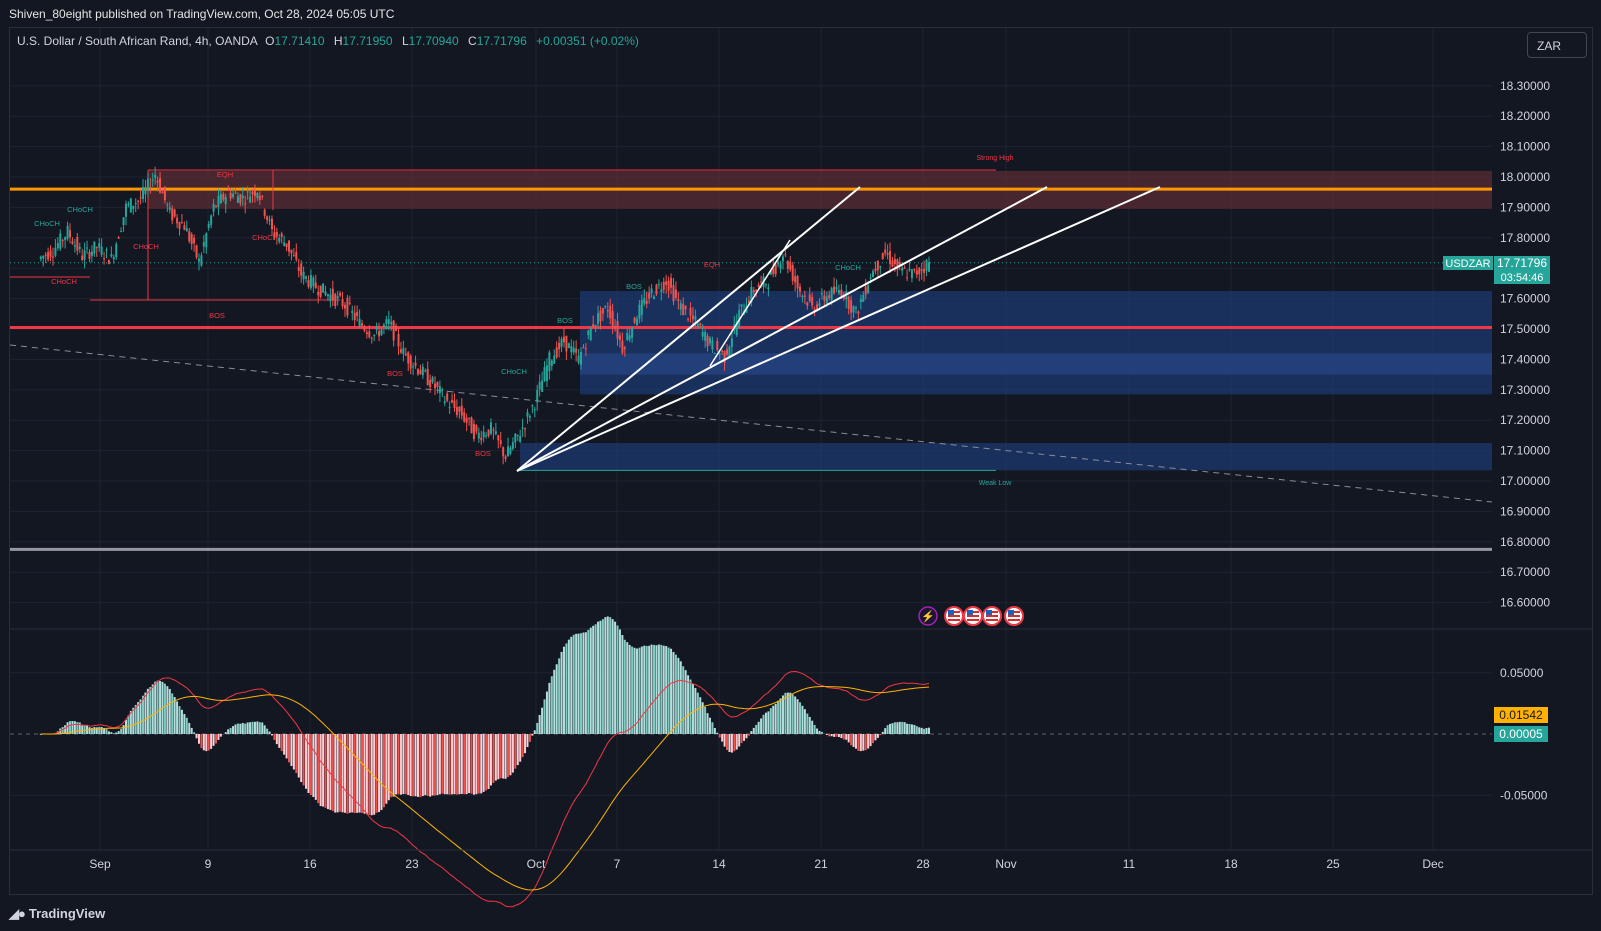 The width and height of the screenshot is (1601, 931). I want to click on y-tick-label: 16.80000, so click(1525, 542).